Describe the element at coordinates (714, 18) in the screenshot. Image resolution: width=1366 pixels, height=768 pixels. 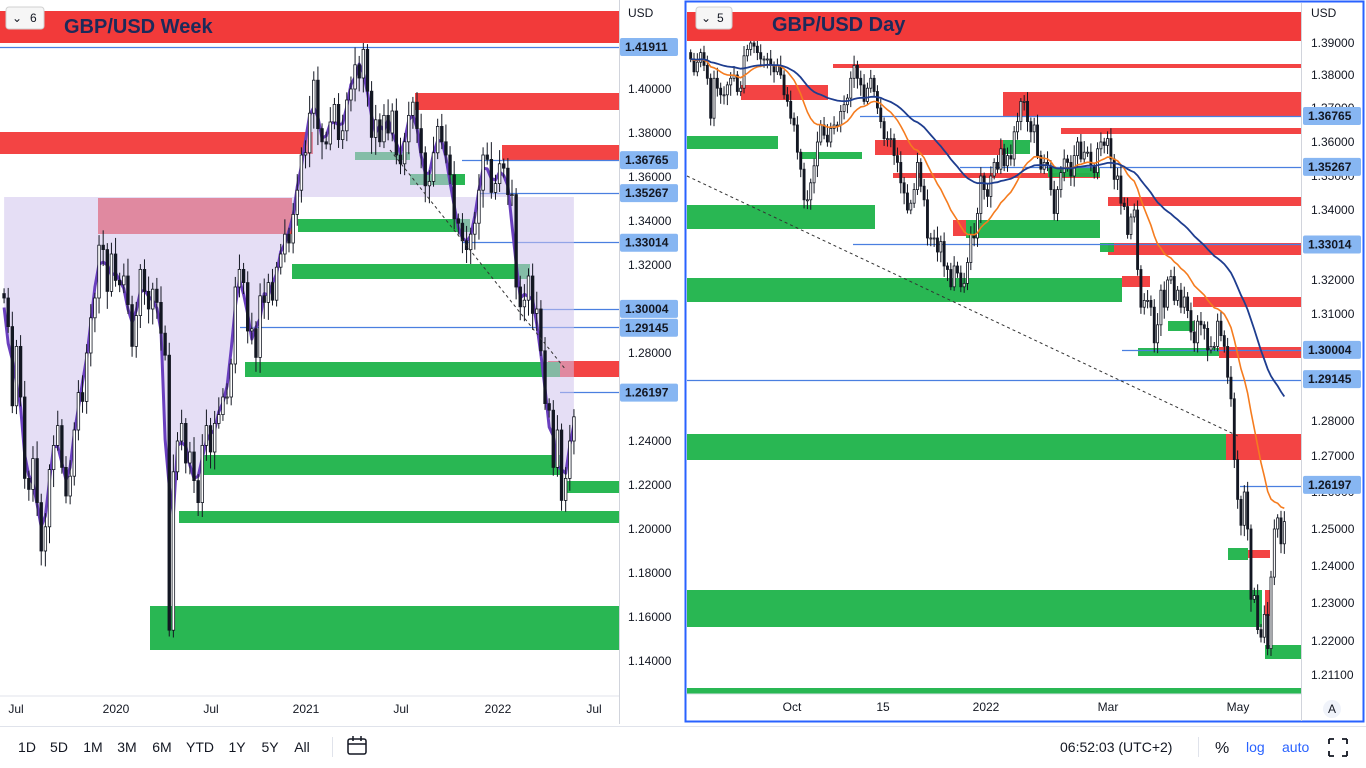
I see `day-collapse-button` at that location.